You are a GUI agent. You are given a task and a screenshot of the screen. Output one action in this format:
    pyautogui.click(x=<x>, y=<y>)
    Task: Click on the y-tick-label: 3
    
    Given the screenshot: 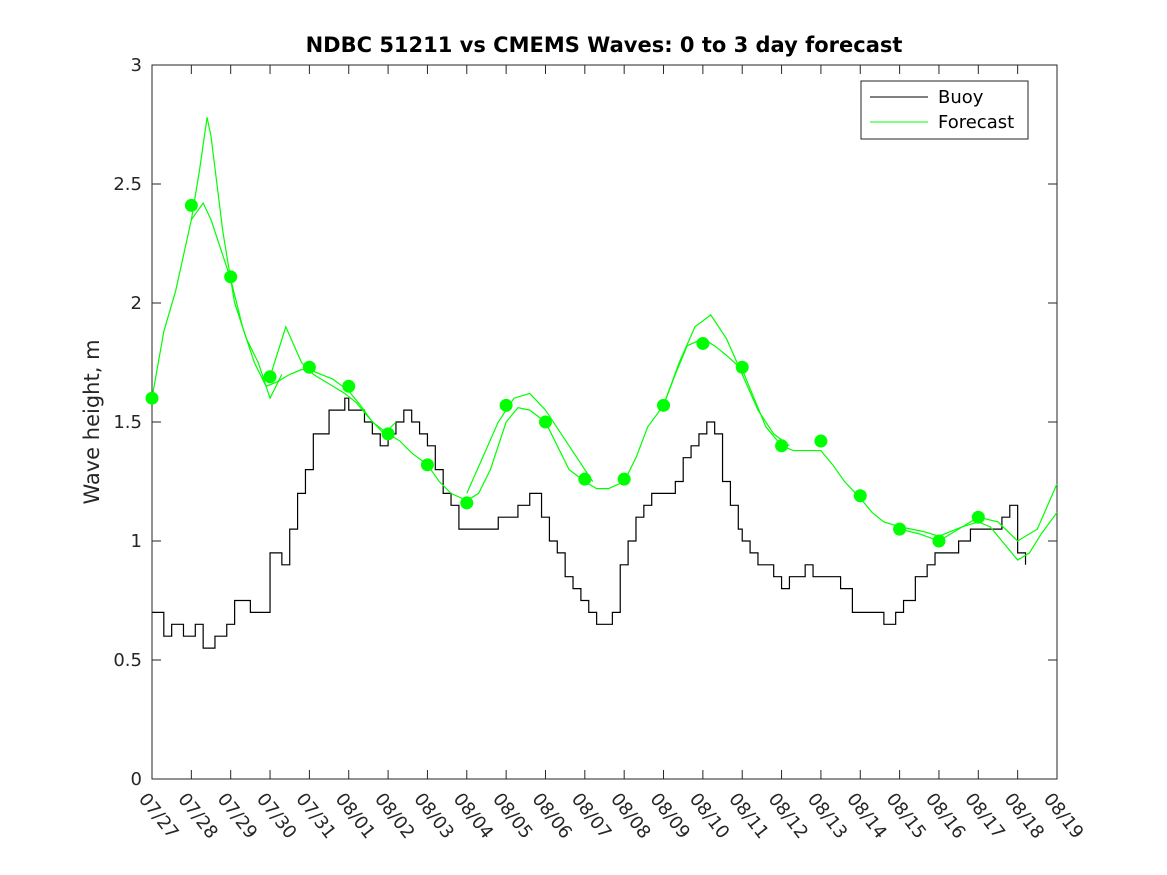 What is the action you would take?
    pyautogui.click(x=136, y=65)
    